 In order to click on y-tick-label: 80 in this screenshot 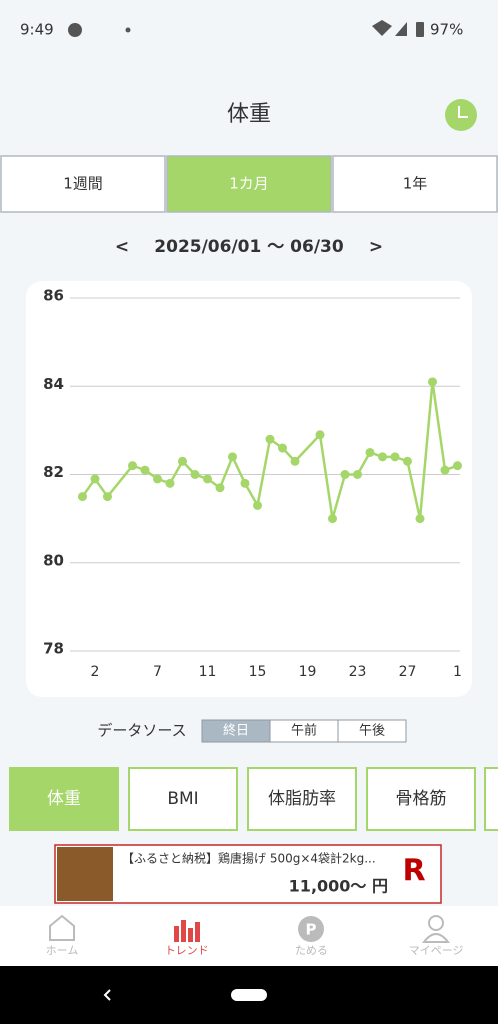, I will do `click(53, 560)`.